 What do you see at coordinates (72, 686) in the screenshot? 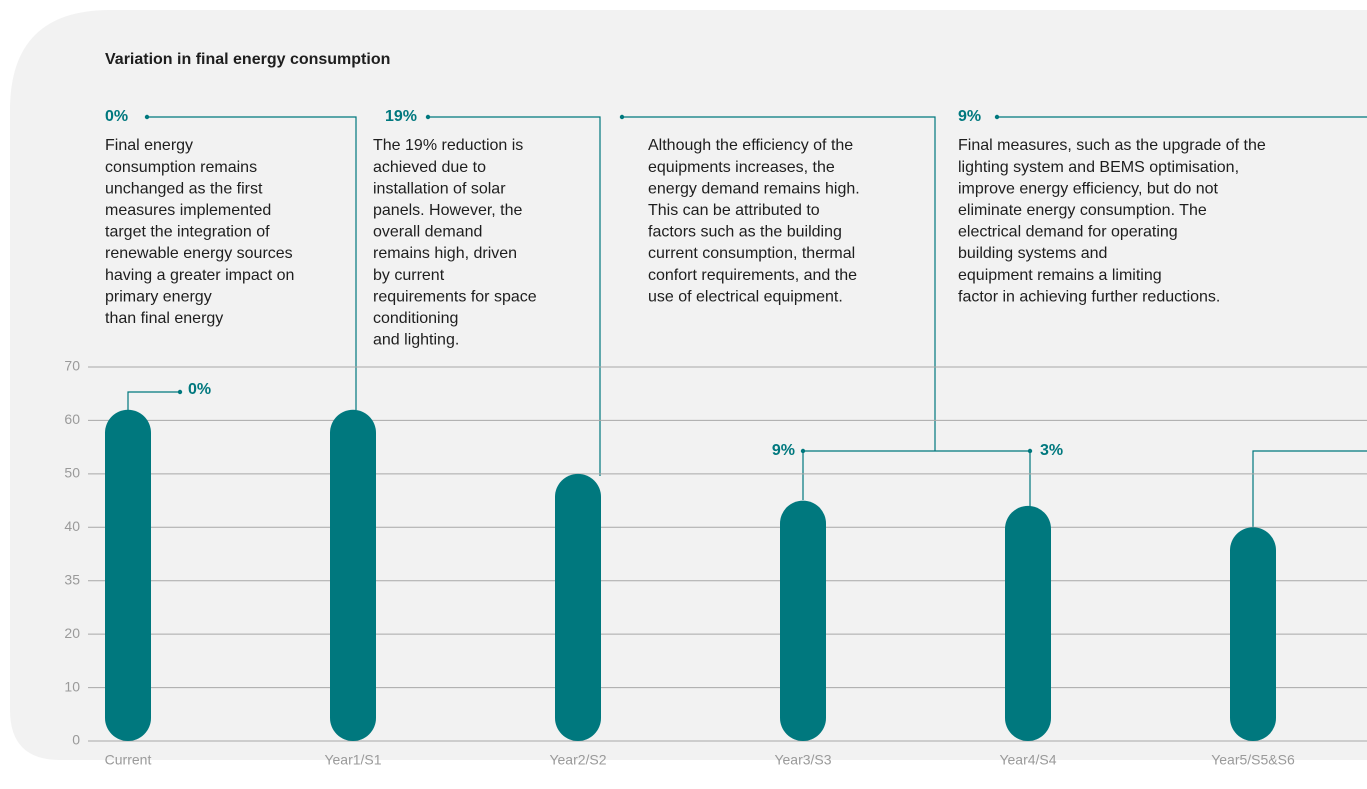
I see `y-tick-label: 10` at bounding box center [72, 686].